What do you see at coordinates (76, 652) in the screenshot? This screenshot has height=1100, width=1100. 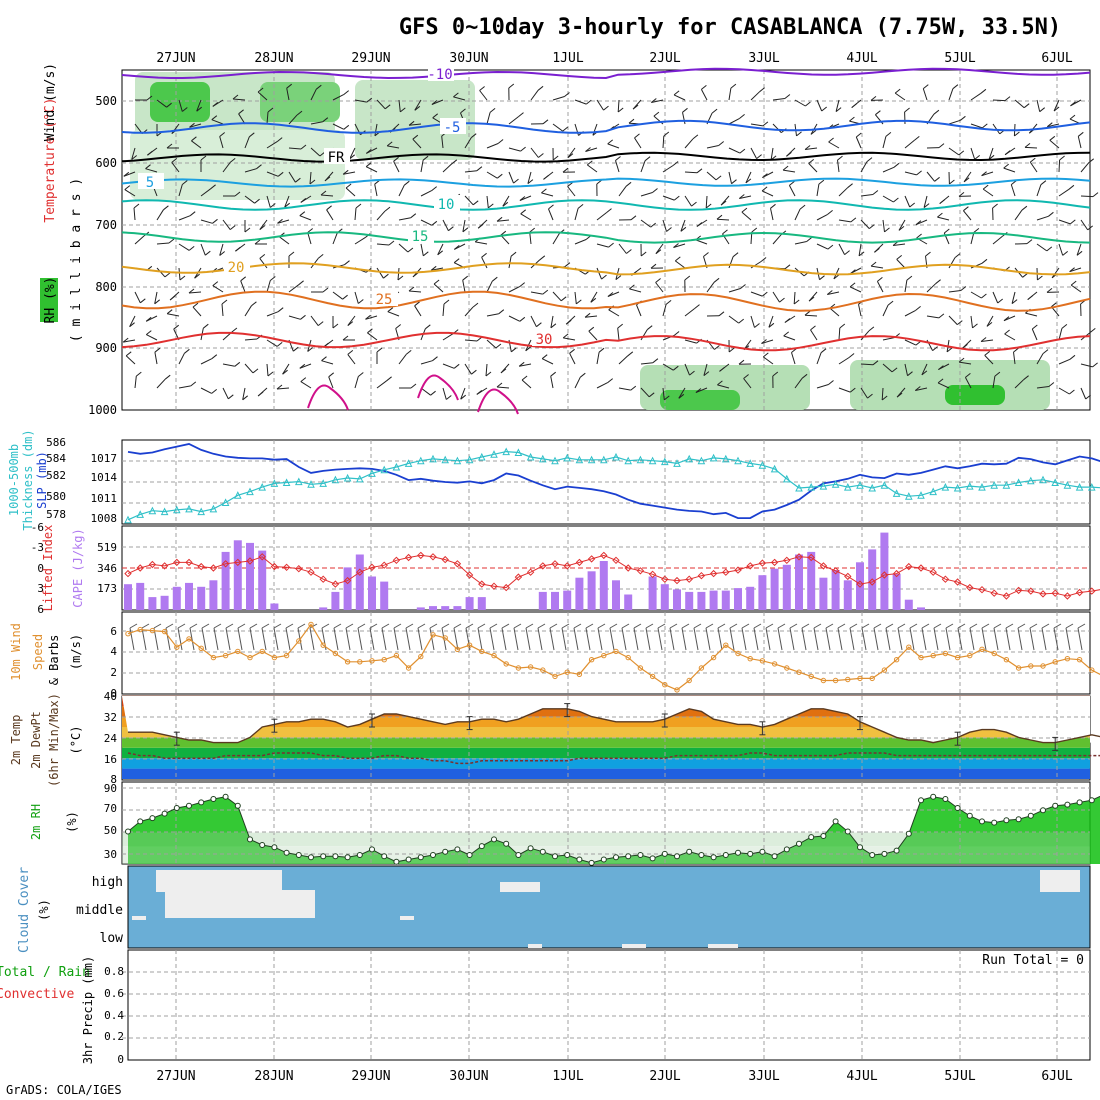 I see `axis-label-units: (m/s)` at bounding box center [76, 652].